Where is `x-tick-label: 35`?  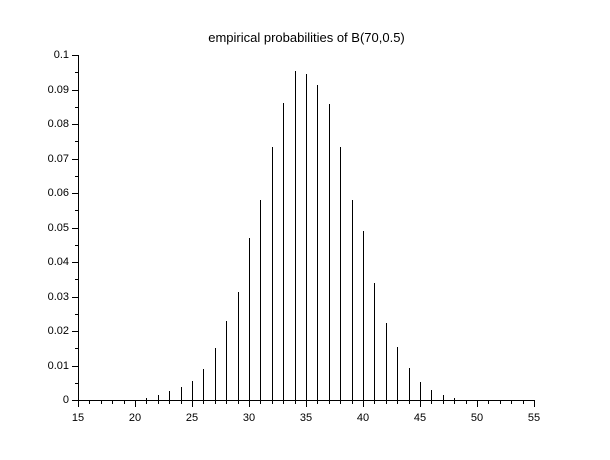
x-tick-label: 35 is located at coordinates (306, 418).